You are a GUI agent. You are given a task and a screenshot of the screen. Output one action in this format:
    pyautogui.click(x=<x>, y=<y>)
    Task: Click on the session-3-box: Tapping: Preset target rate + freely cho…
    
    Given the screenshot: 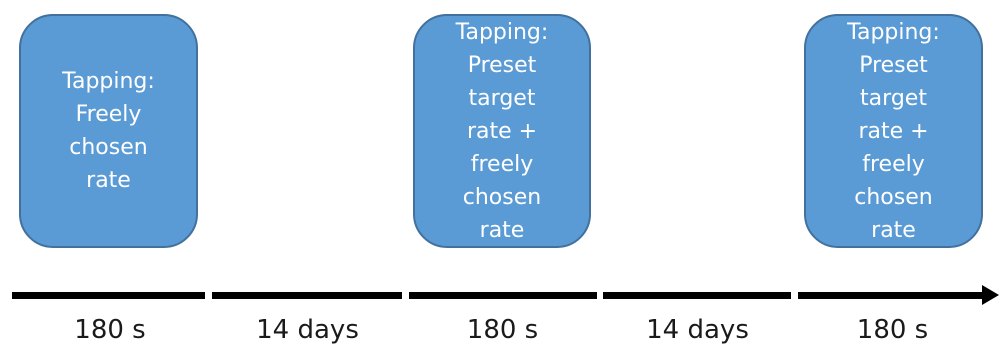 What is the action you would take?
    pyautogui.click(x=893, y=131)
    